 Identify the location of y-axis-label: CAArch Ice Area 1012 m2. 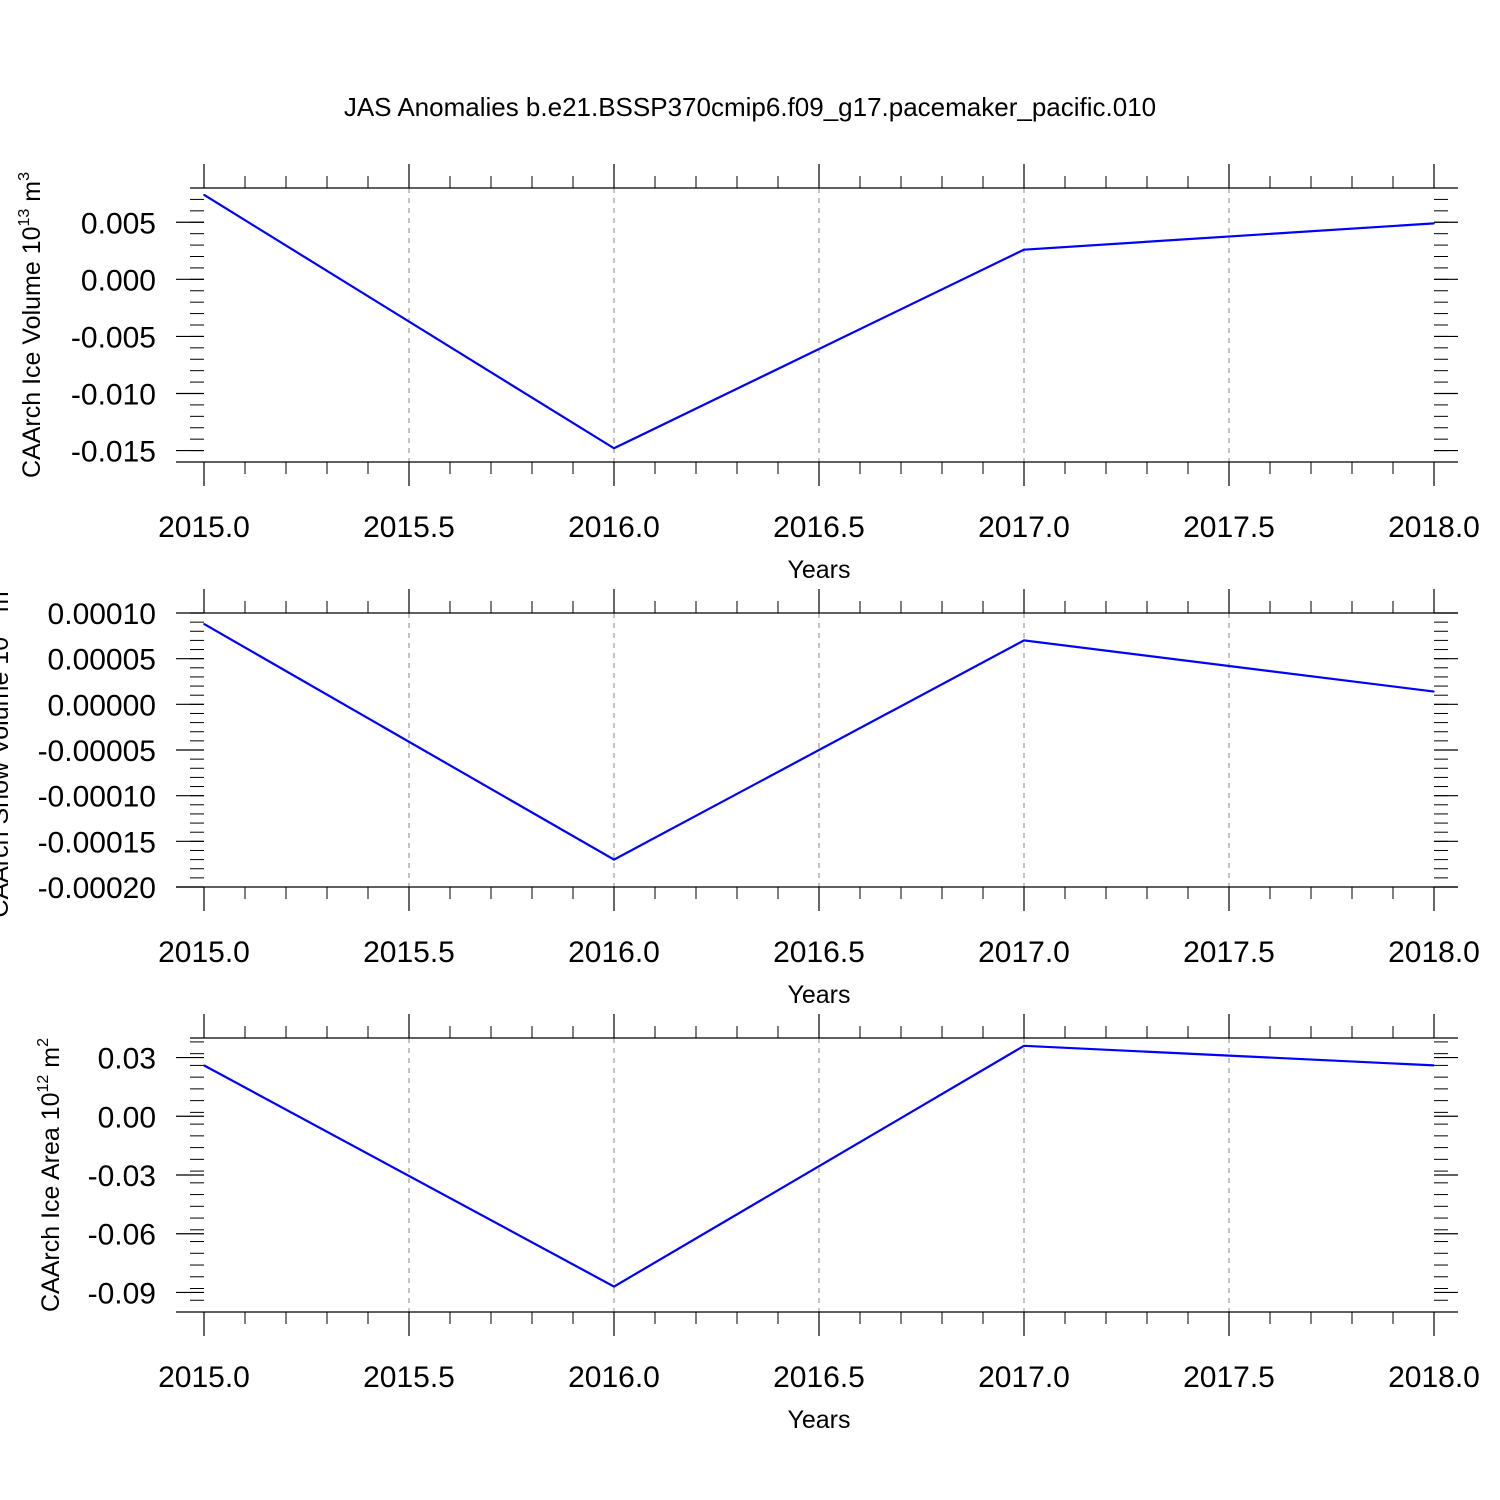
(50, 1175).